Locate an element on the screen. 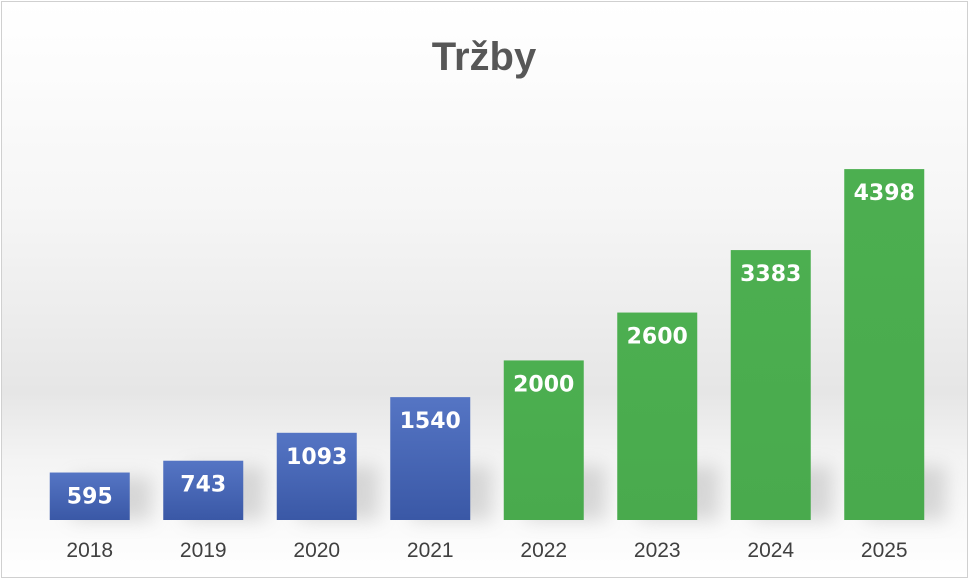 This screenshot has height=579, width=969. data-label-2020: 1093 is located at coordinates (316, 457).